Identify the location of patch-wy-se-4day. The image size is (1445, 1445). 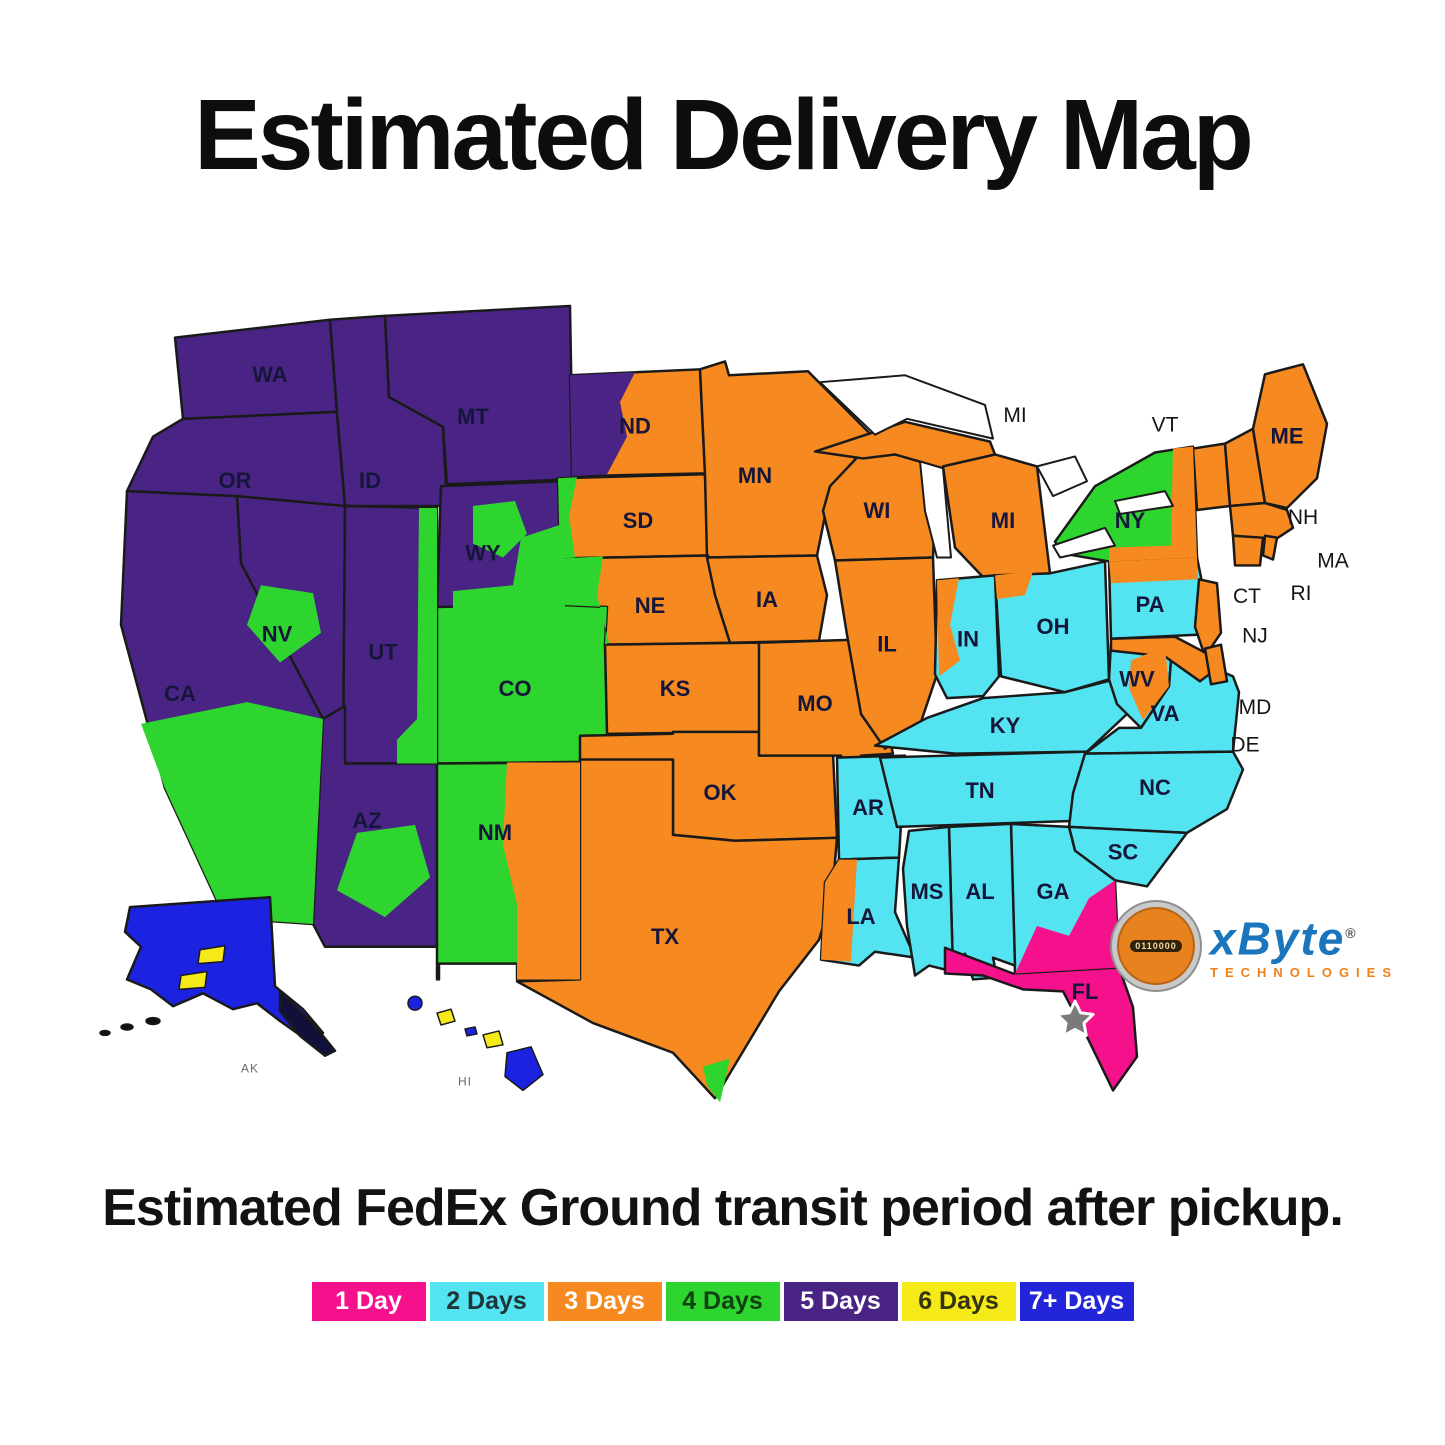
(509, 566).